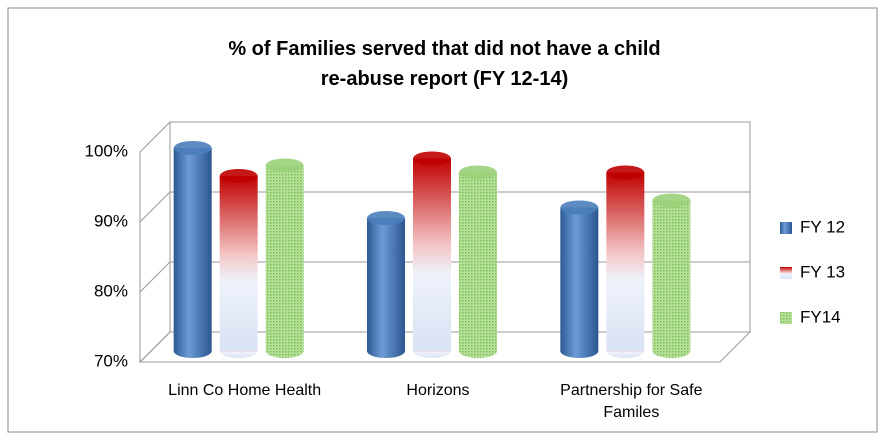 This screenshot has height=440, width=885. Describe the element at coordinates (631, 401) in the screenshot. I see `x-tick-label: Partnership for Safe Familes` at that location.